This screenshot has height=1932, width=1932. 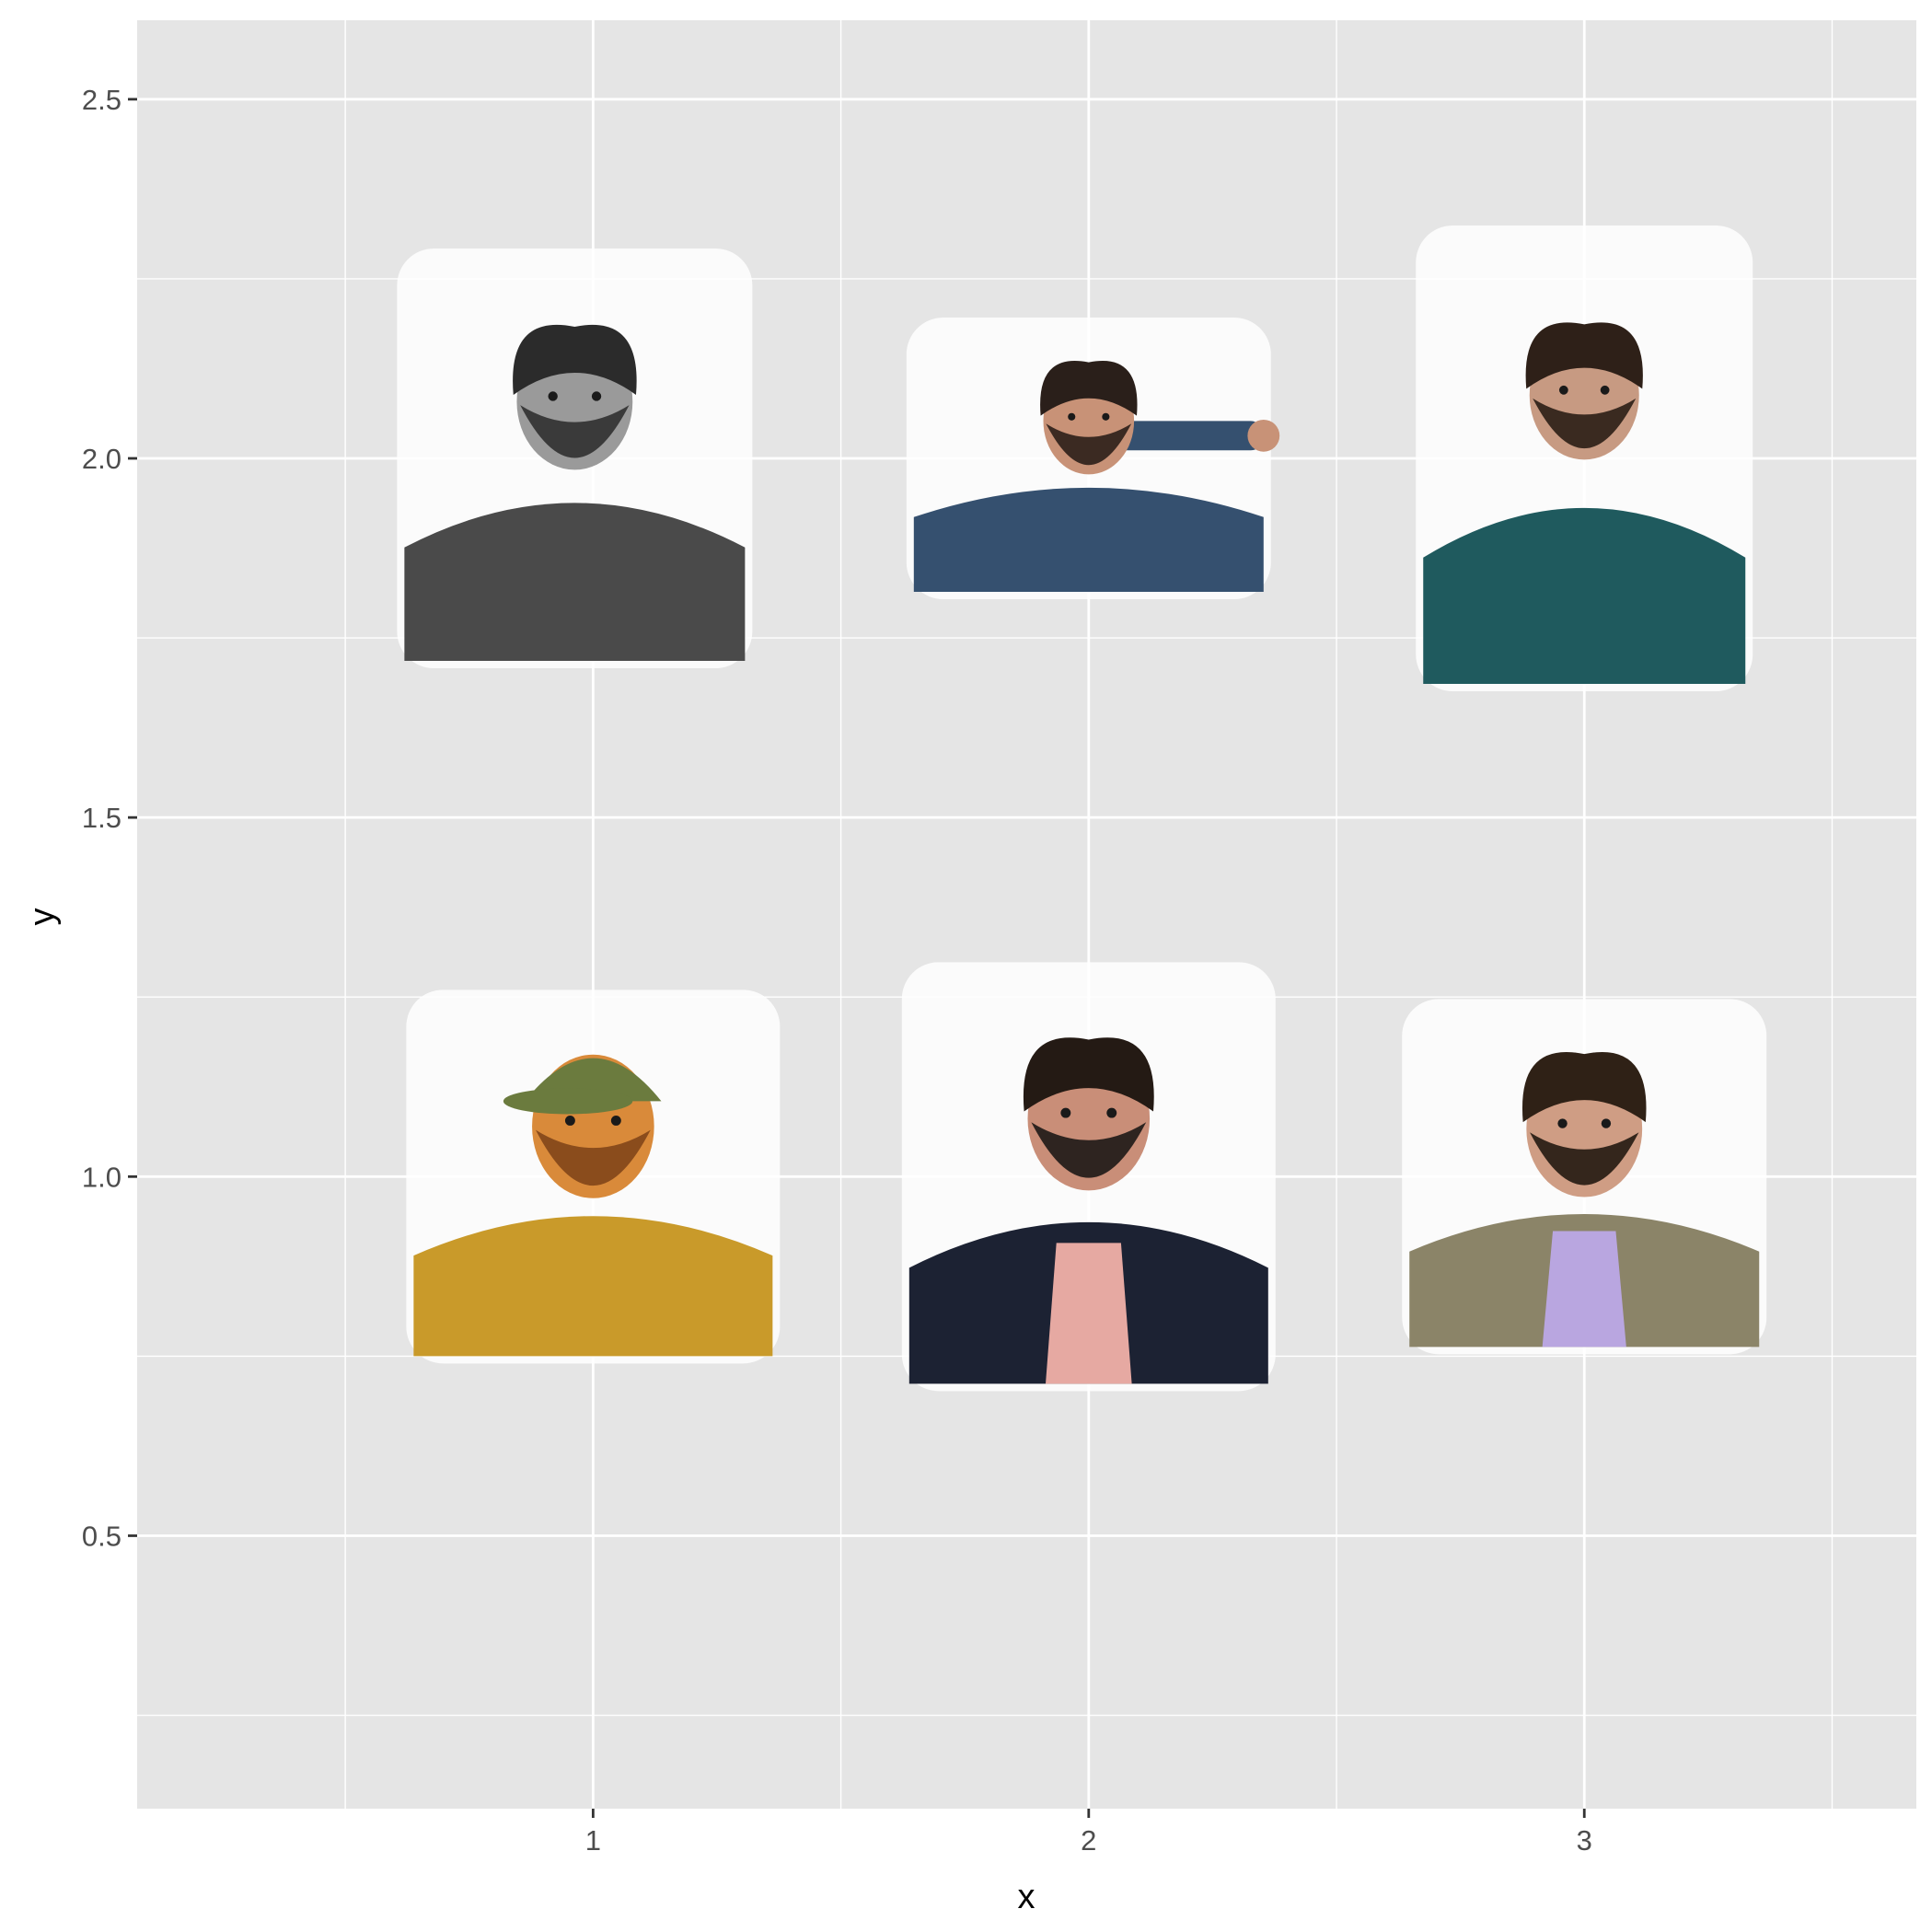 What do you see at coordinates (1026, 1897) in the screenshot?
I see `x-axis-title: x` at bounding box center [1026, 1897].